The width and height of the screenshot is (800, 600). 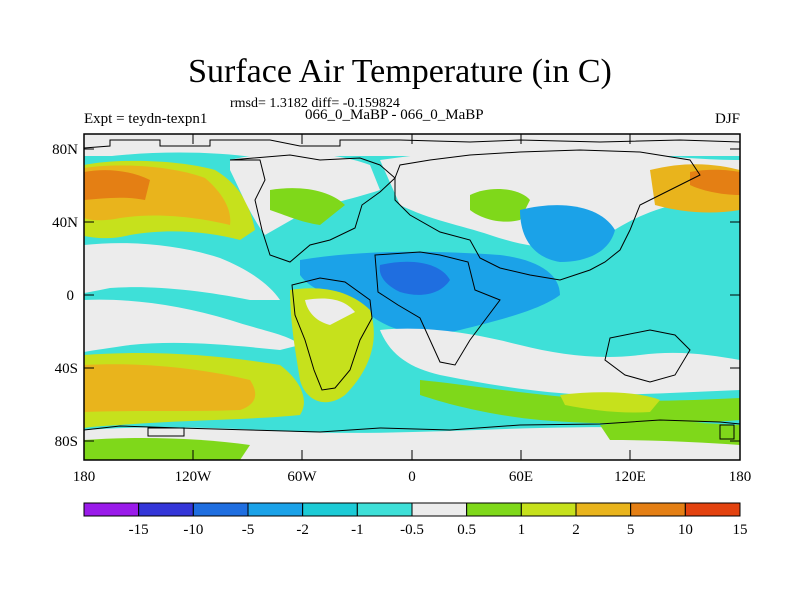 I want to click on colorbar-label: 1, so click(x=522, y=530).